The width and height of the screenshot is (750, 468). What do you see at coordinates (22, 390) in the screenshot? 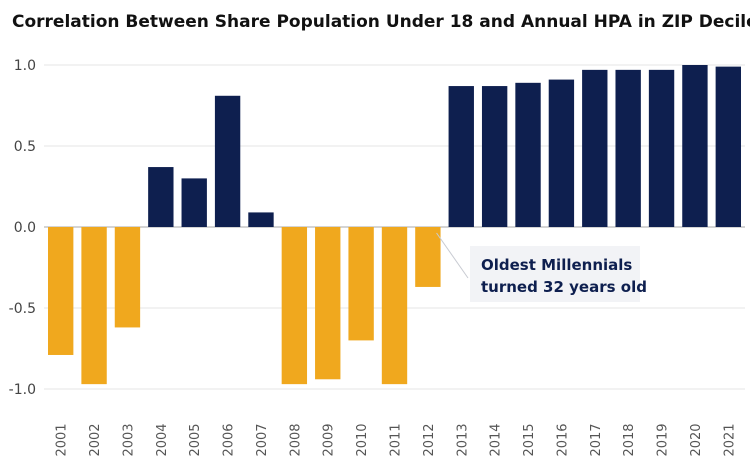
I see `y-tick-label: -1.0` at bounding box center [22, 390].